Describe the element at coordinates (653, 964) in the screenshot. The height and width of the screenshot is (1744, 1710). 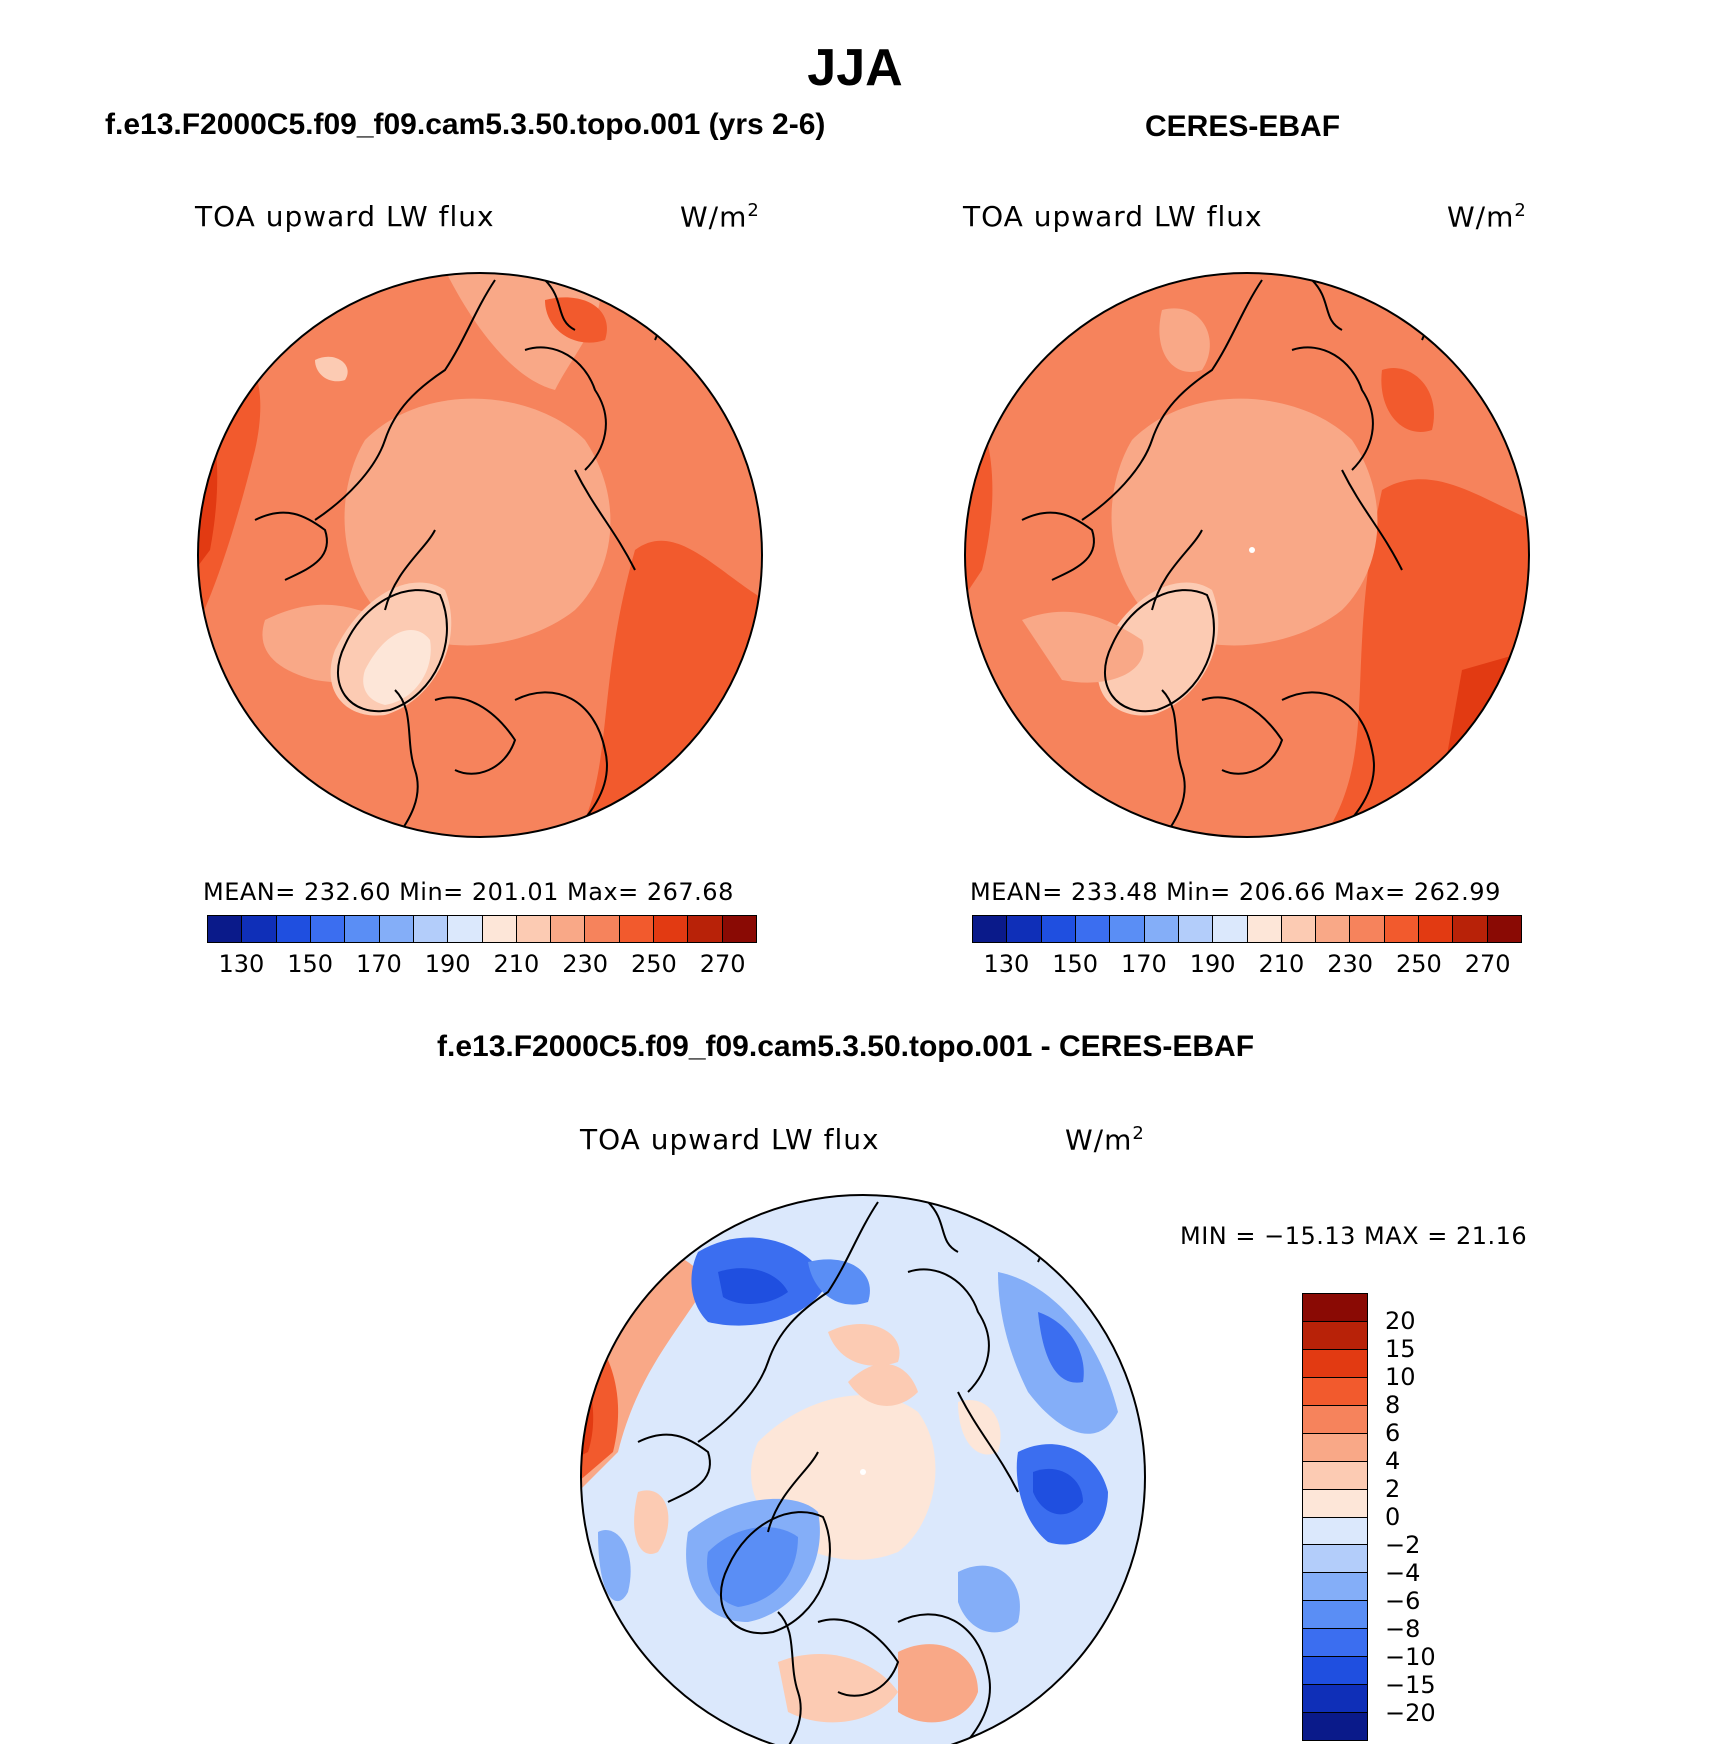
I see `panel-1-colorbar-tick-label: 250` at that location.